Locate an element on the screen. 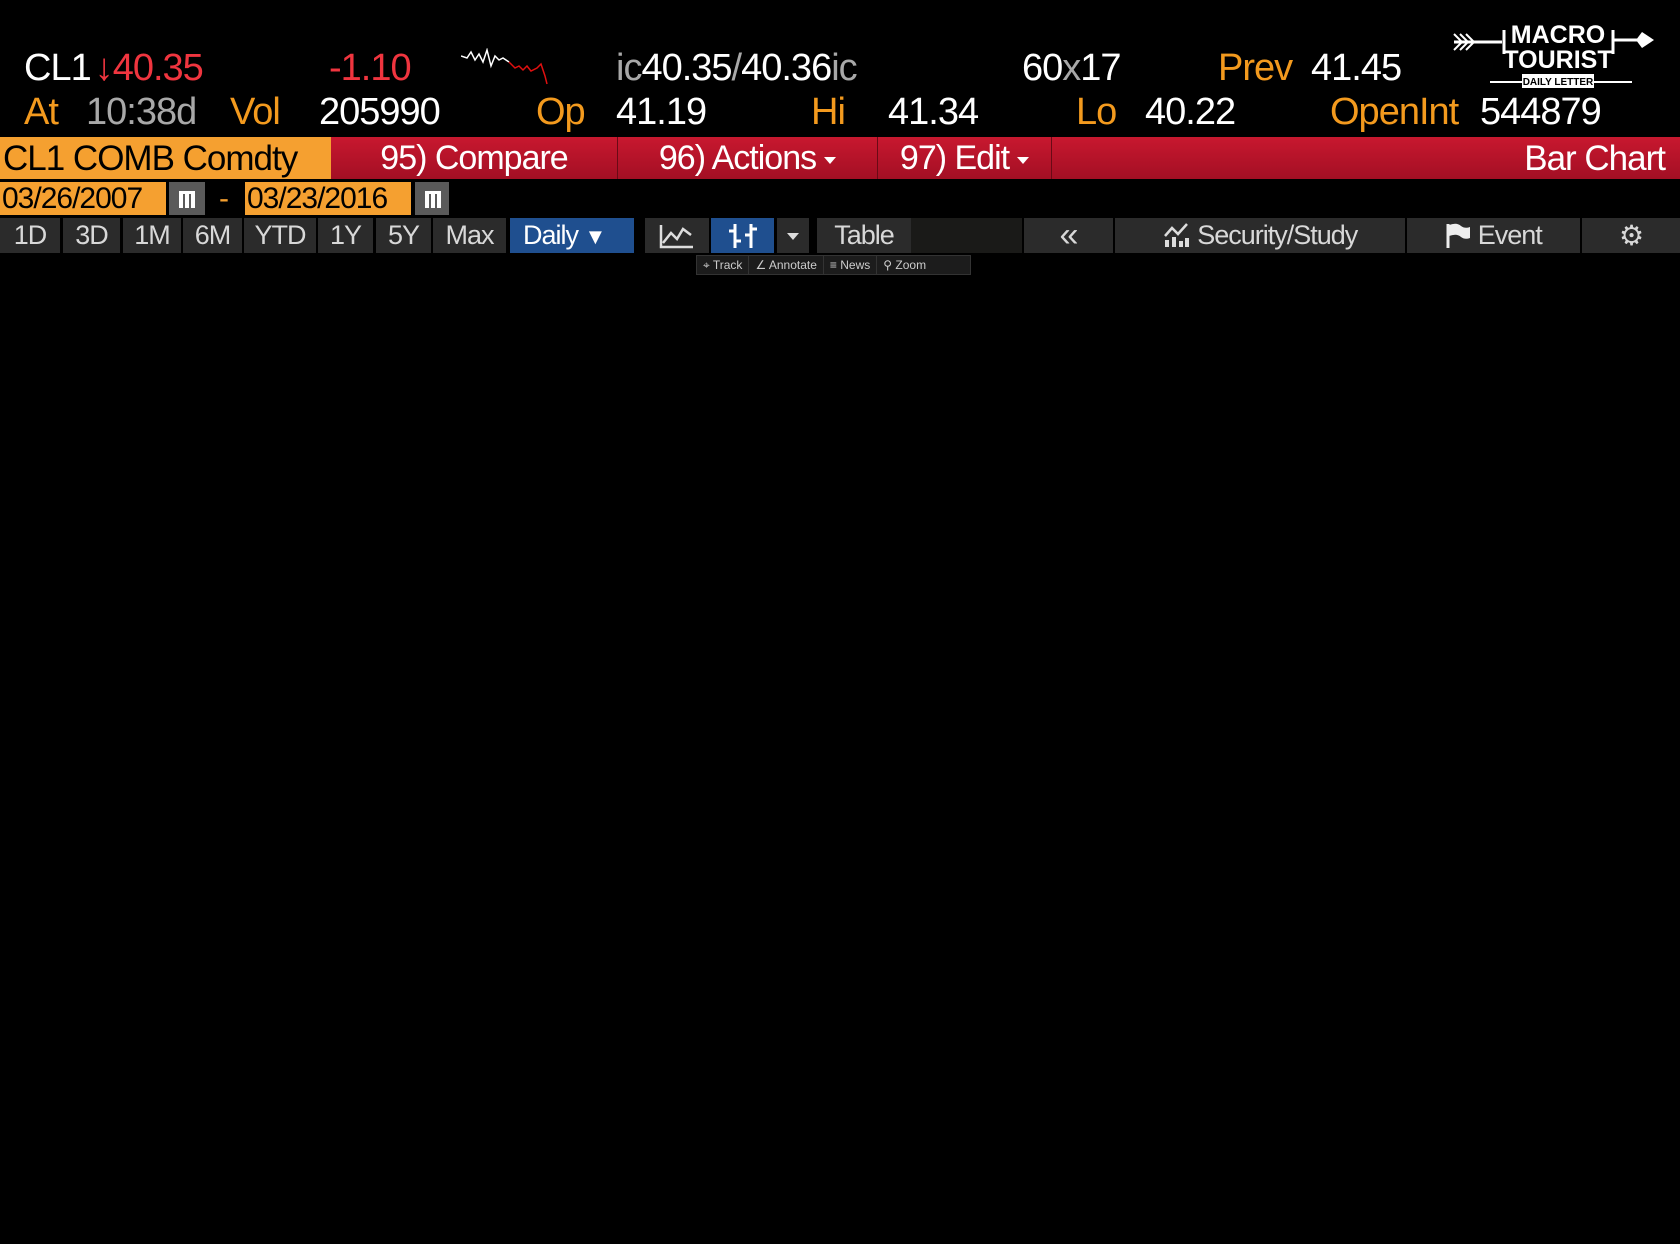 The height and width of the screenshot is (1244, 1680). ask-size: 17 is located at coordinates (1100, 68).